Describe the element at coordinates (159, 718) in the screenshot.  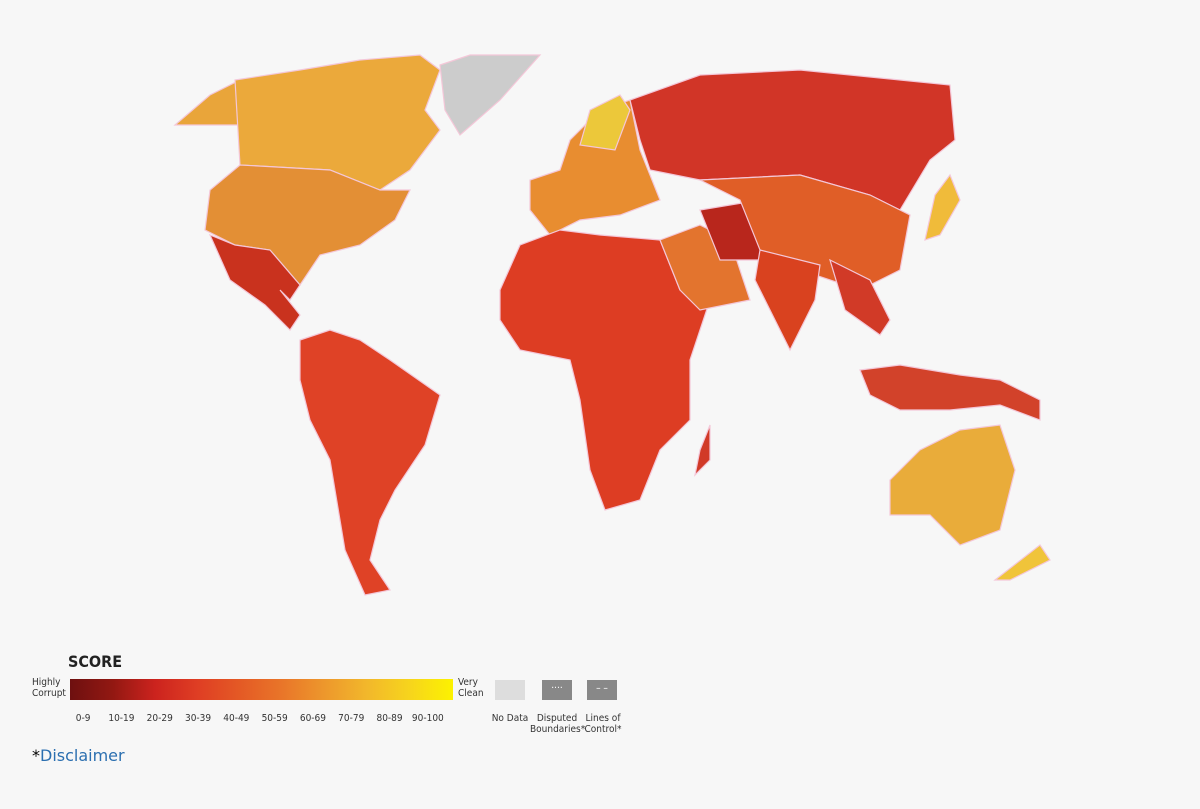
I see `range-label: 20-29` at that location.